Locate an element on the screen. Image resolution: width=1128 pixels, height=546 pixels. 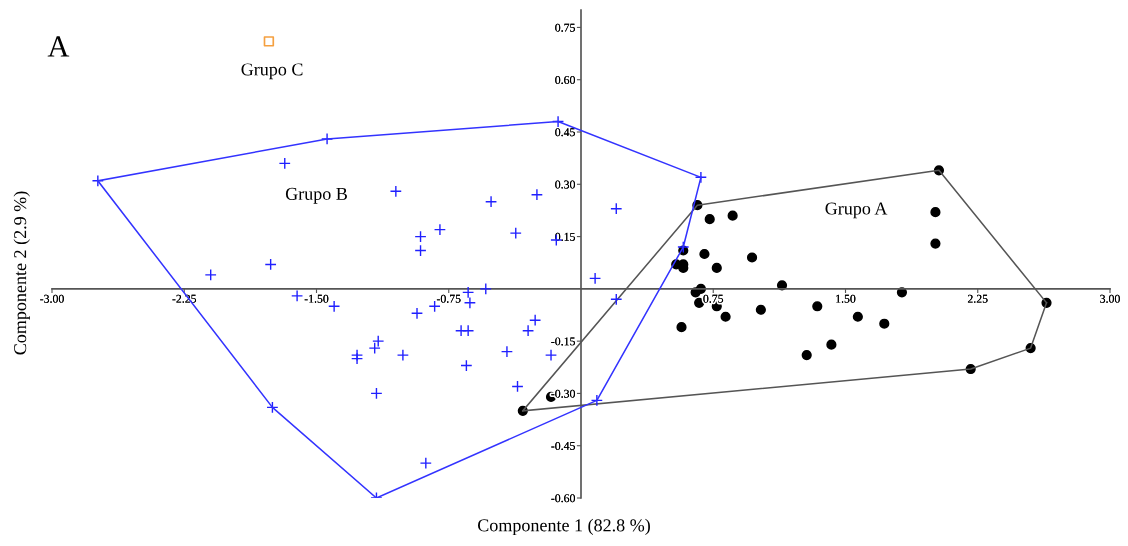
y-tick-label: 0.60 is located at coordinates (565, 79).